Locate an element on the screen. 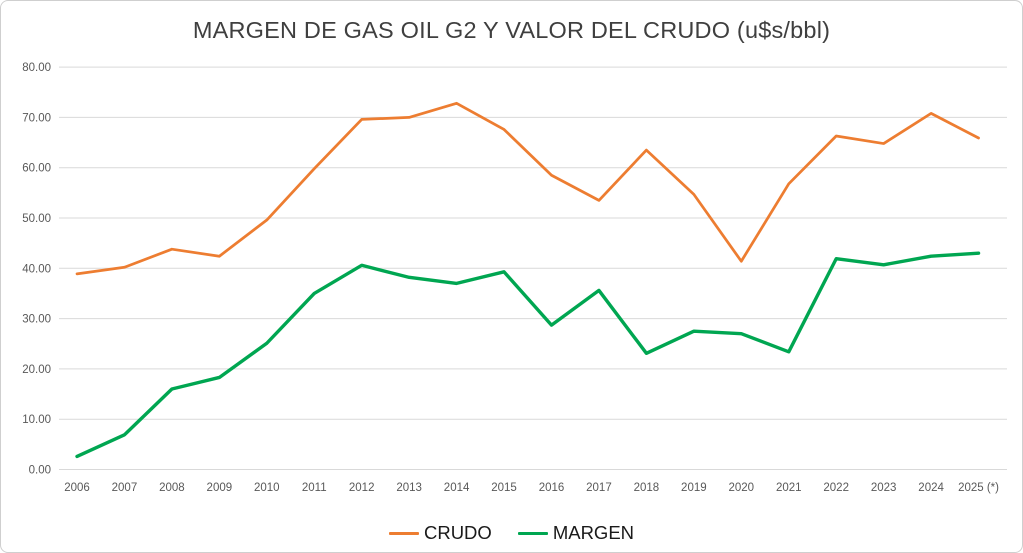 Image resolution: width=1023 pixels, height=553 pixels. y-tick-label: 60.00 is located at coordinates (36, 169).